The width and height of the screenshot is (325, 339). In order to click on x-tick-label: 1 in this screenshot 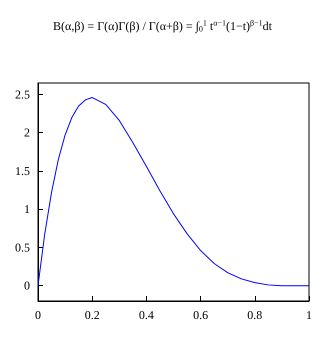, I will do `click(309, 315)`.